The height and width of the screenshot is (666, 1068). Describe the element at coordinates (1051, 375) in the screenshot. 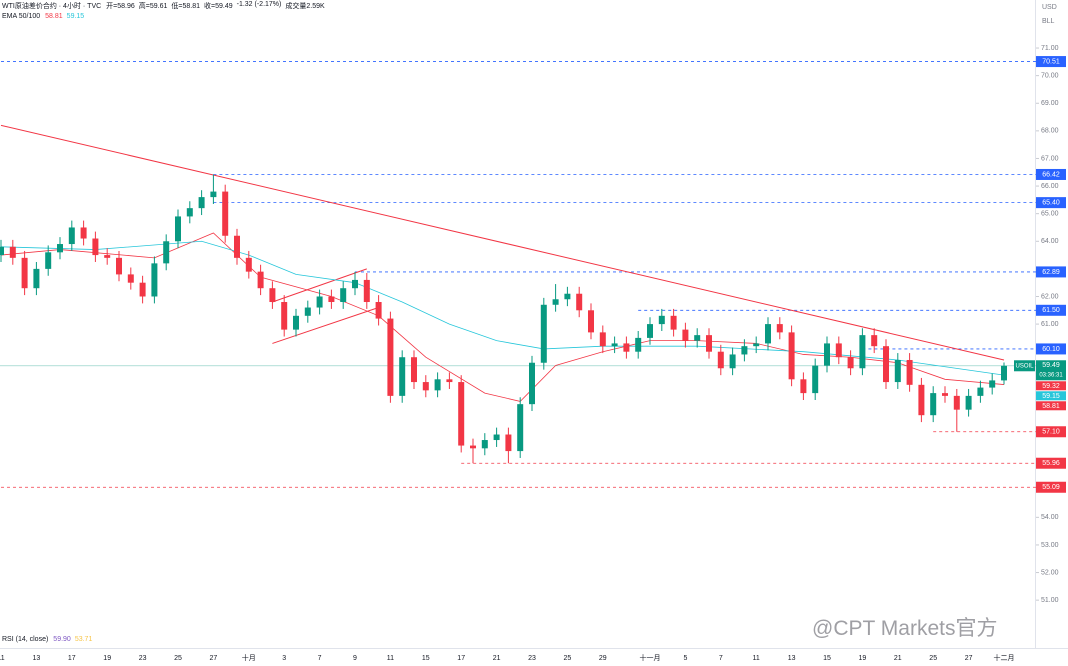

I see `countdown: 03:36:31` at that location.